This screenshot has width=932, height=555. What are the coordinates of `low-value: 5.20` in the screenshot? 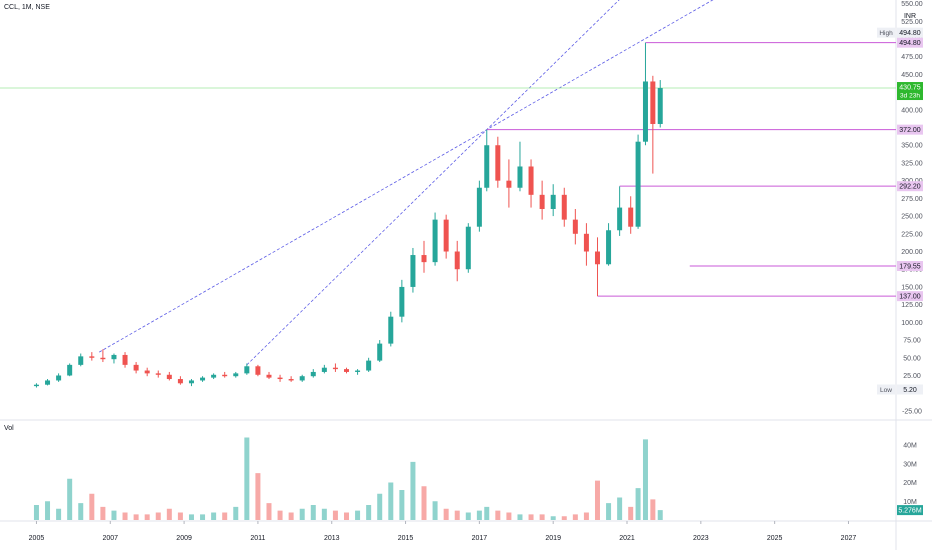 It's located at (910, 390).